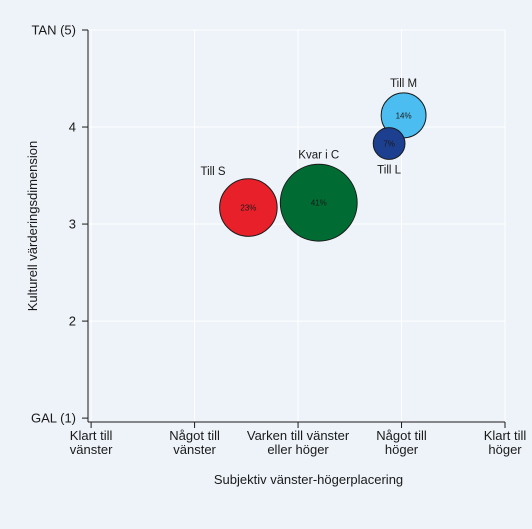 The height and width of the screenshot is (529, 532). I want to click on y-tick-label: GAL (1), so click(53, 418).